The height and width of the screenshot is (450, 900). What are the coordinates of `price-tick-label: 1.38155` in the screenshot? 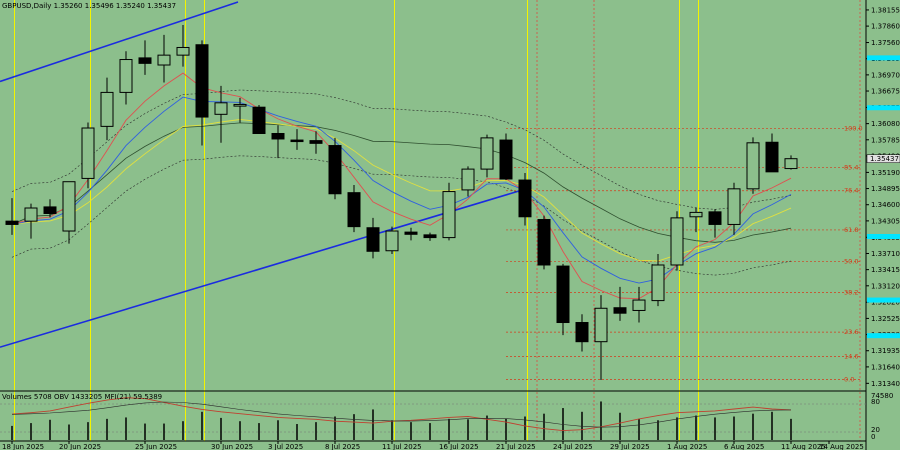 It's located at (885, 10).